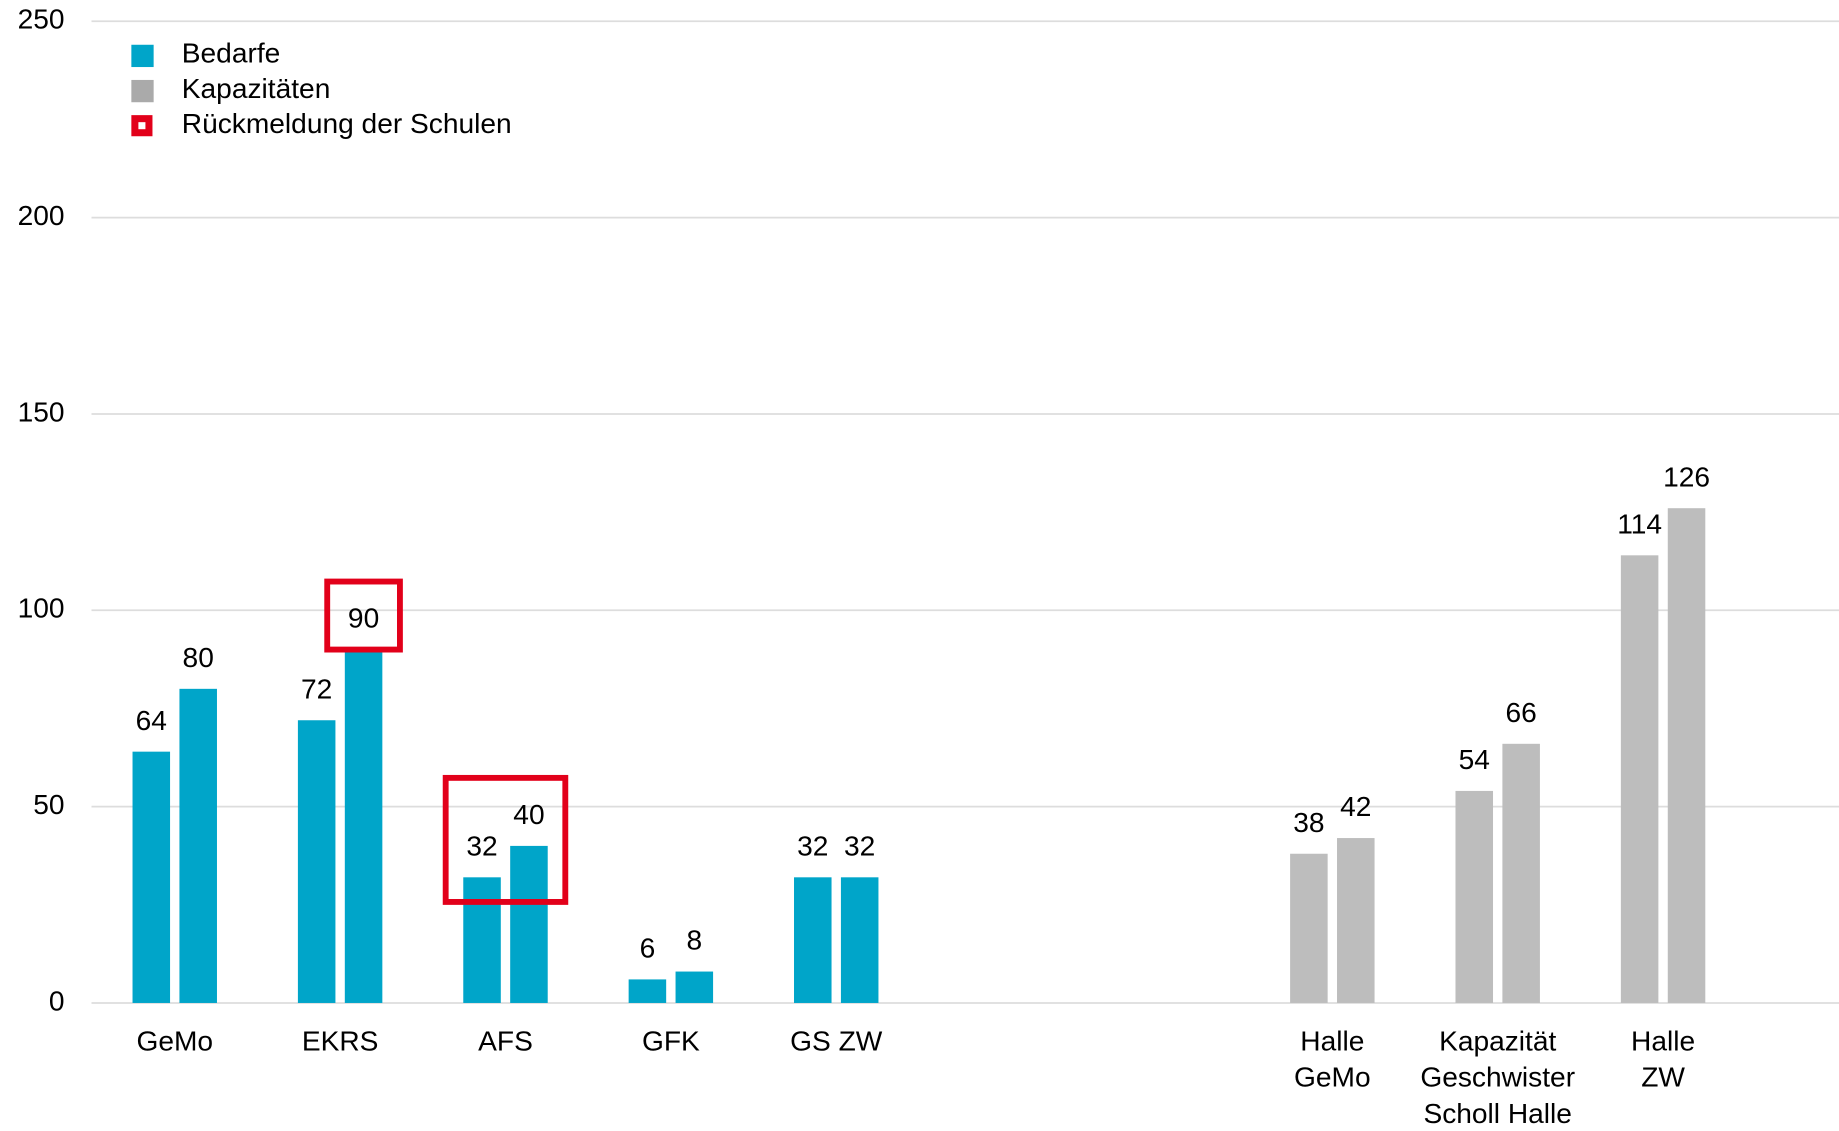 The width and height of the screenshot is (1839, 1131). What do you see at coordinates (528, 814) in the screenshot?
I see `value-label: 40` at bounding box center [528, 814].